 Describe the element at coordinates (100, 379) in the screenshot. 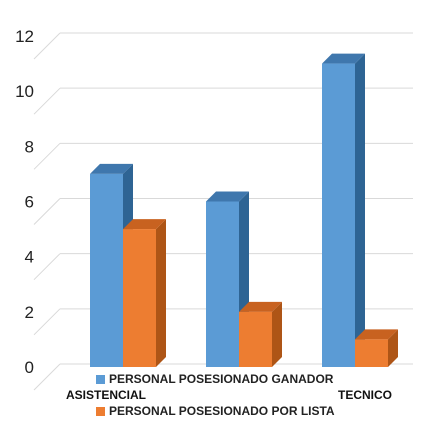

I see `legend-swatch-blue` at that location.